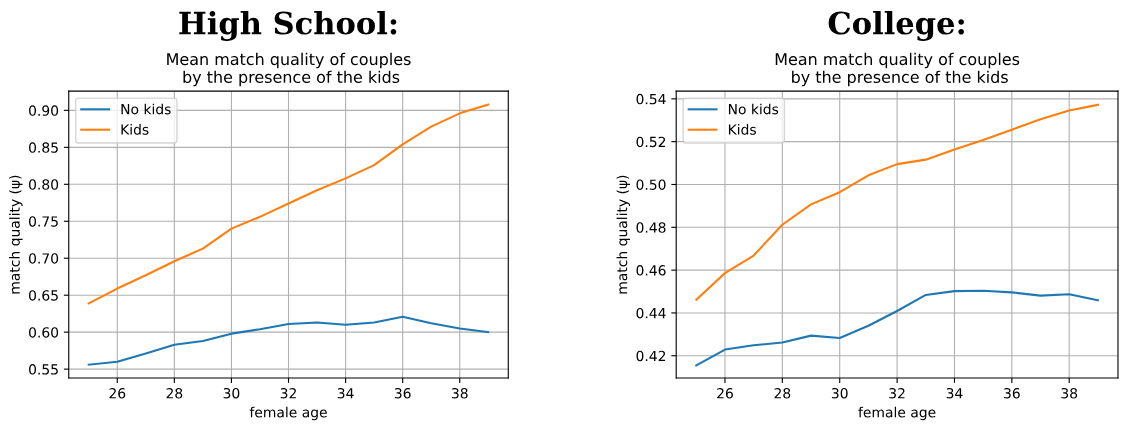 This screenshot has width=1127, height=434. Describe the element at coordinates (651, 99) in the screenshot. I see `y-tick-label: 0.54` at that location.